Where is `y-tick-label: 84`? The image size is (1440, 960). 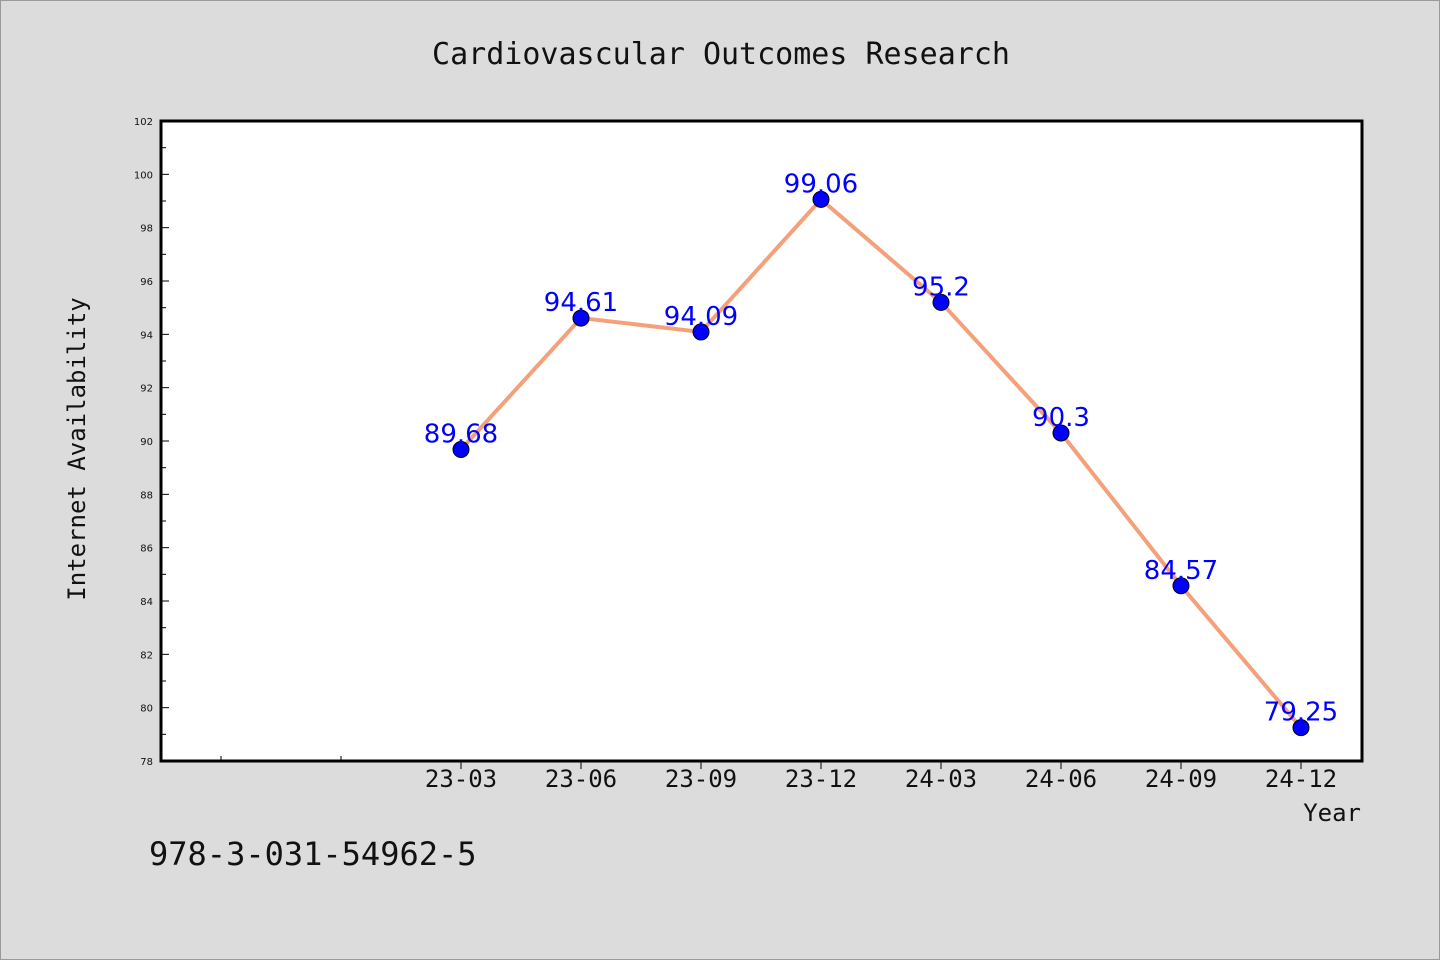 y-tick-label: 84 is located at coordinates (146, 602).